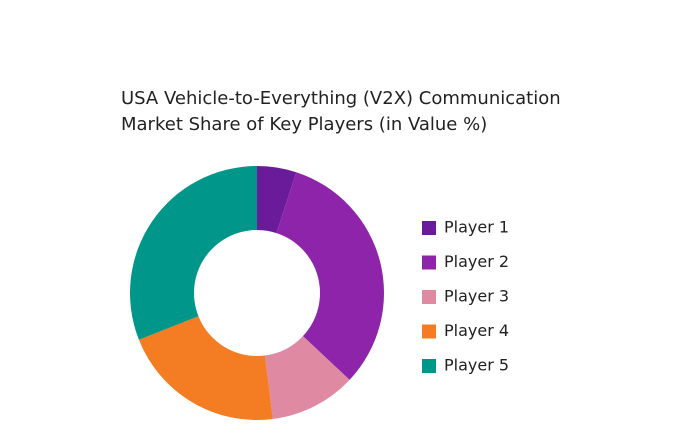  I want to click on legend-label: Player 3, so click(476, 296).